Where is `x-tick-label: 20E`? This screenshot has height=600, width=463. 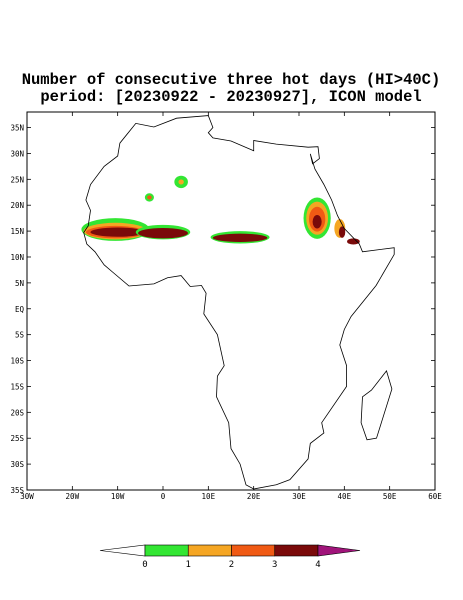 x-tick-label: 20E is located at coordinates (254, 496).